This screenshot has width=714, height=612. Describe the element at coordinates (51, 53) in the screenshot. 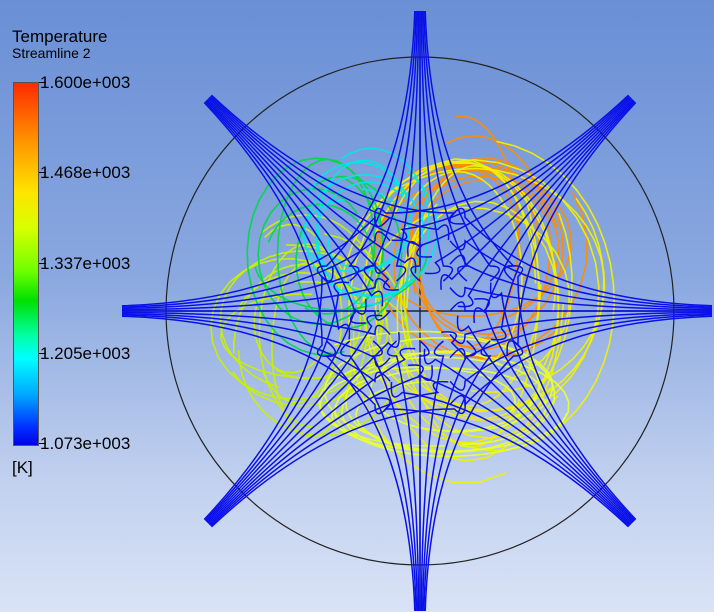

I see `legend-subtitle: Streamline 2` at that location.